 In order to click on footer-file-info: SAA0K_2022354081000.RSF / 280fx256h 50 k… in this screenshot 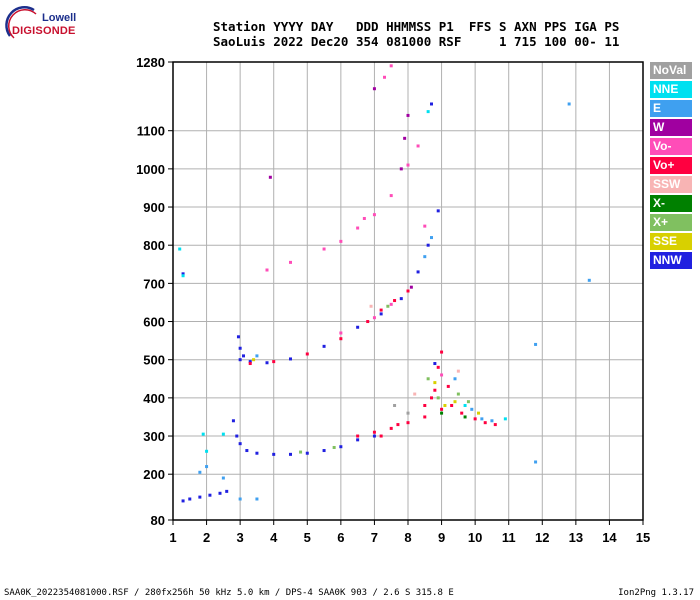, I will do `click(229, 593)`.